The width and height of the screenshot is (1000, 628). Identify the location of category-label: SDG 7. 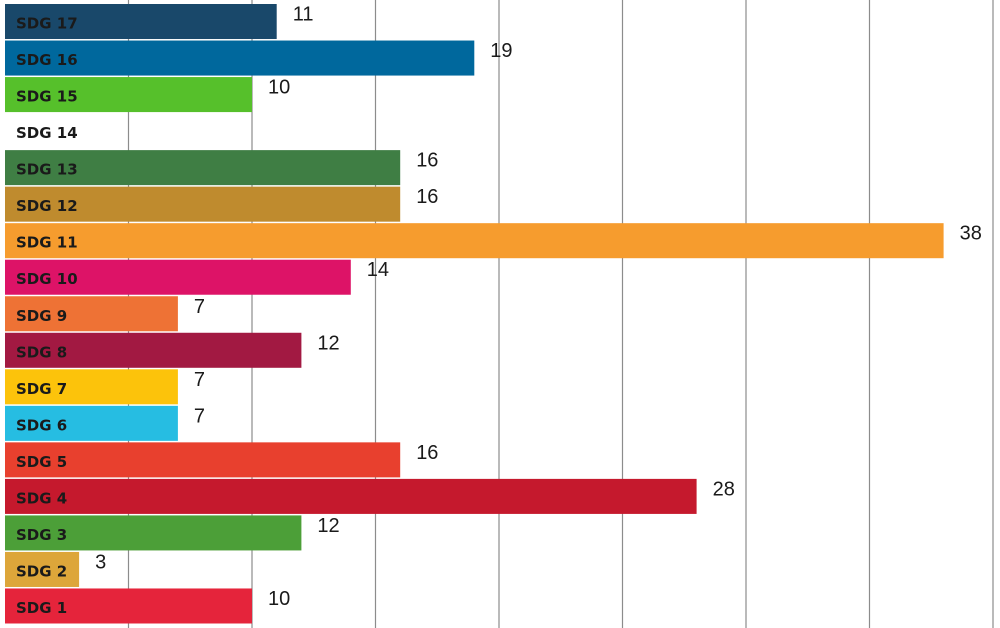
(41, 389).